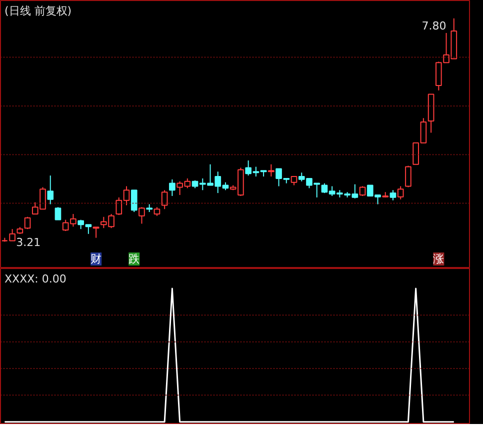 The image size is (483, 427). What do you see at coordinates (35, 279) in the screenshot?
I see `chart-title: XXXX: 0.00` at bounding box center [35, 279].